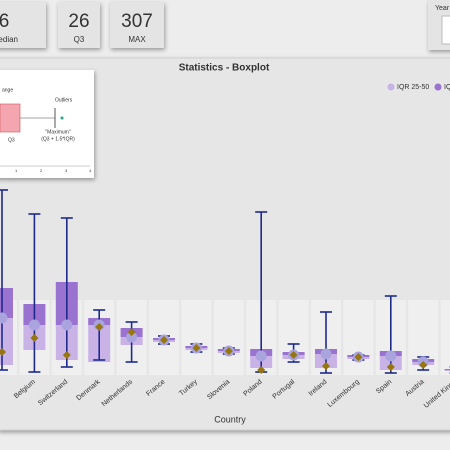 The width and height of the screenshot is (450, 450). I want to click on inset-tick: 2, so click(41, 170).